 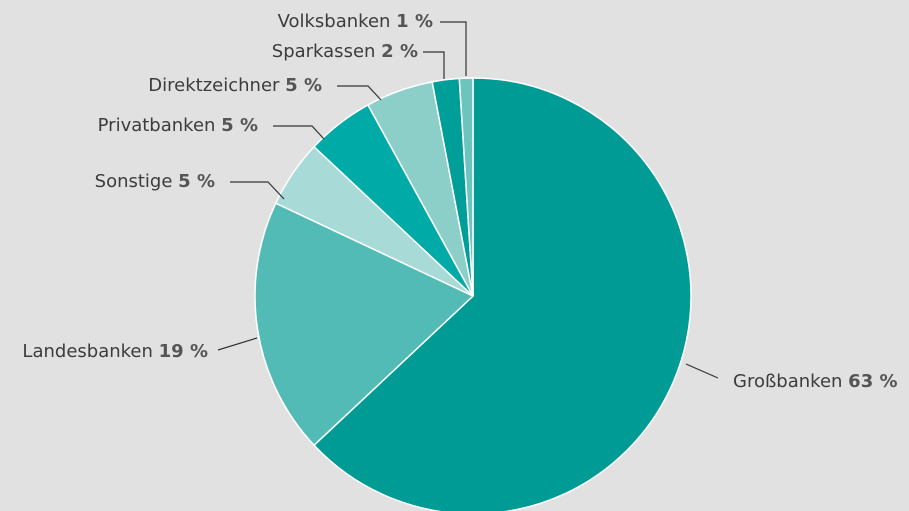 I want to click on slice-label: Sonstige 5 %, so click(x=155, y=181).